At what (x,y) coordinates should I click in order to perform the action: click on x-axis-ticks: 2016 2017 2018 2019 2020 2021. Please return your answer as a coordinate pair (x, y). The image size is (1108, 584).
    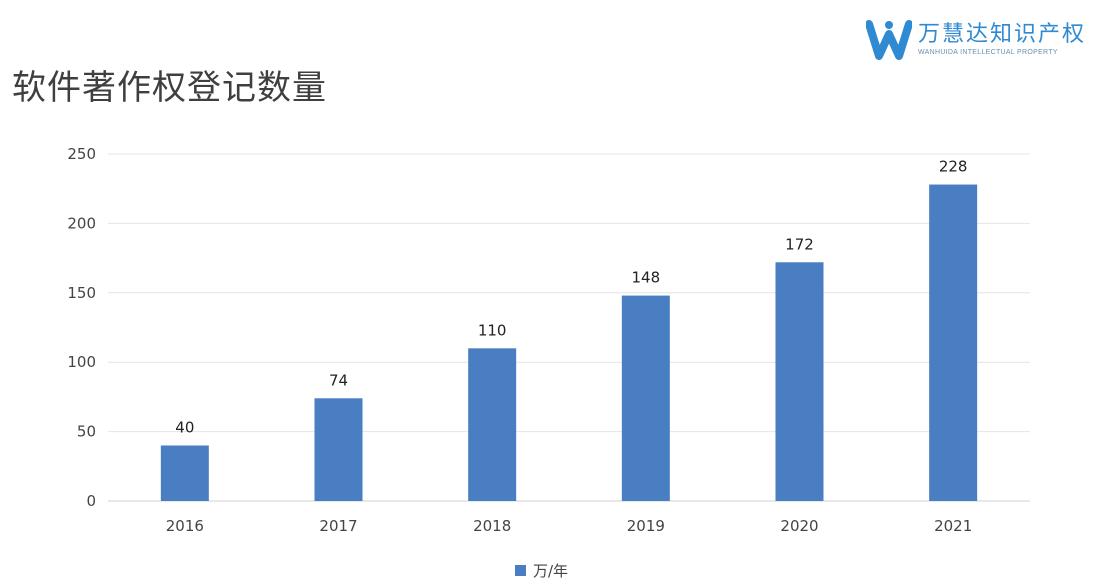
    Looking at the image, I should click on (569, 526).